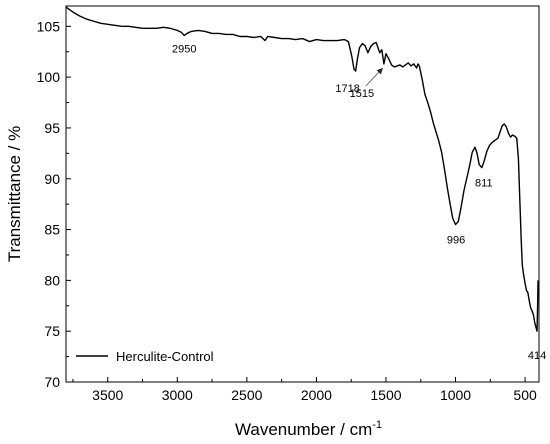 The height and width of the screenshot is (444, 550). What do you see at coordinates (385, 395) in the screenshot?
I see `x-tick-label-1500: 1500` at bounding box center [385, 395].